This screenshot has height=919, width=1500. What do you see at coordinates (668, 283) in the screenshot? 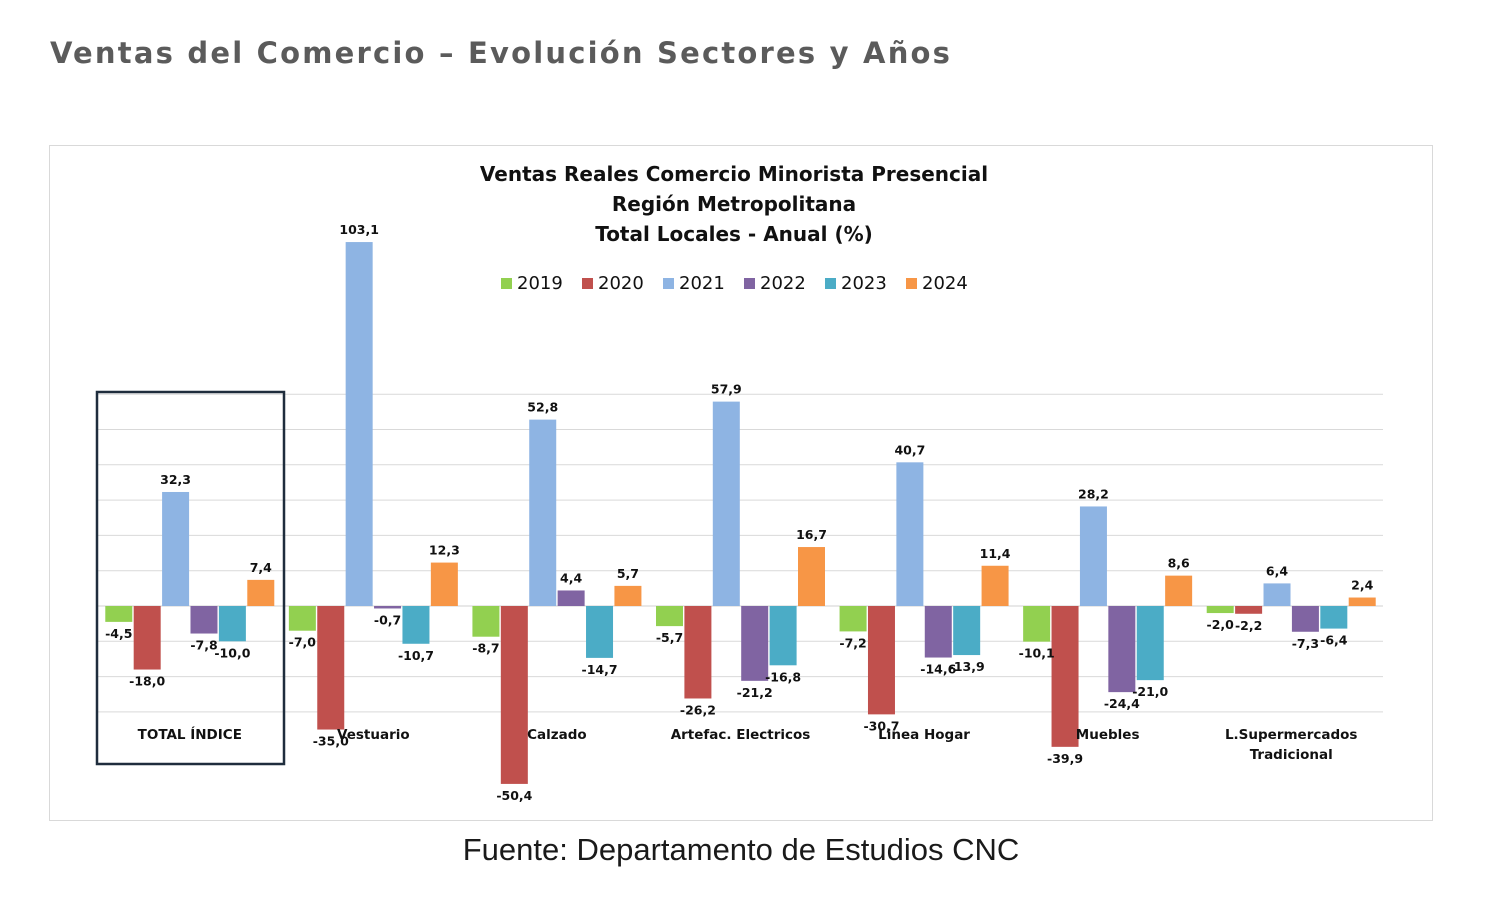
I see `legend-swatch-2021` at bounding box center [668, 283].